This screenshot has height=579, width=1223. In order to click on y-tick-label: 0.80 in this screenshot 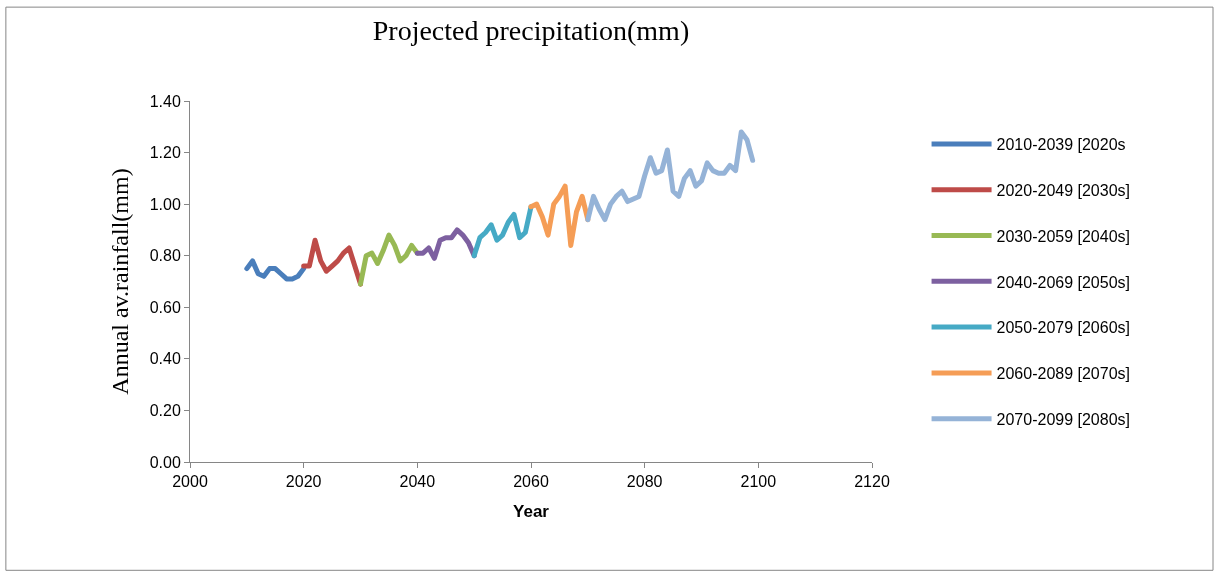, I will do `click(165, 256)`.